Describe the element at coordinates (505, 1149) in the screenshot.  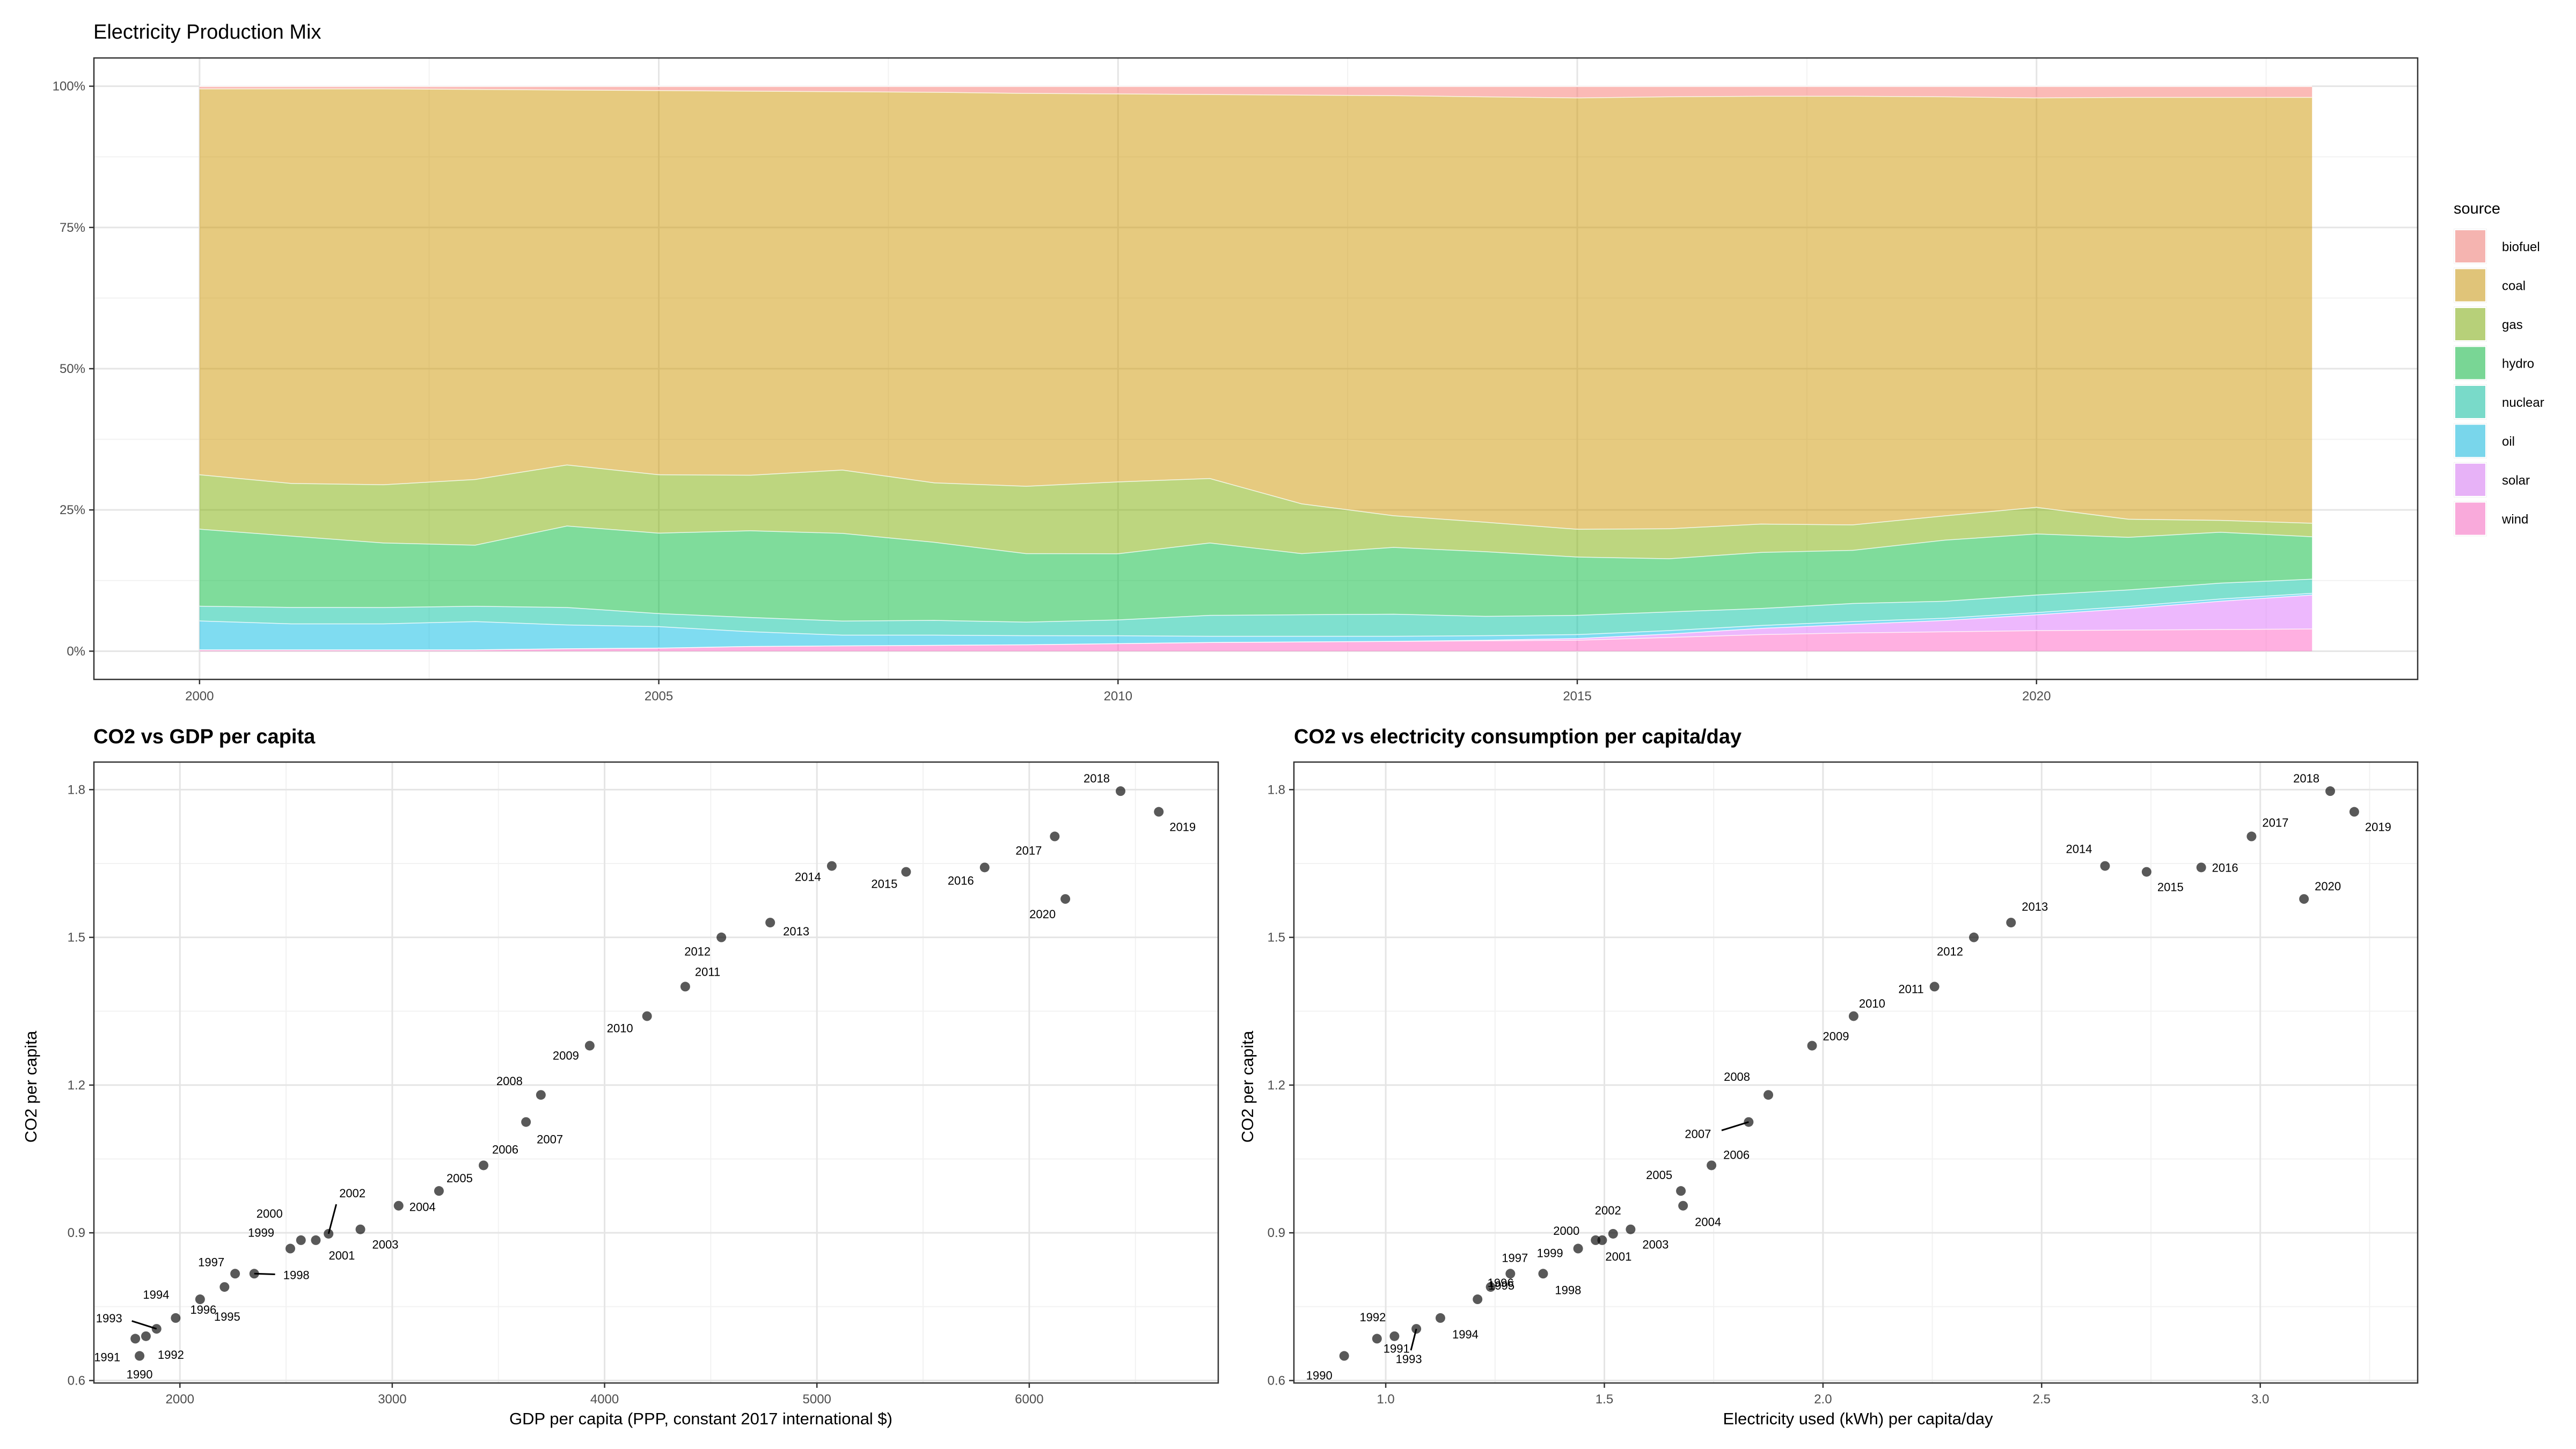
I see `gdp-point-label: 2006` at that location.